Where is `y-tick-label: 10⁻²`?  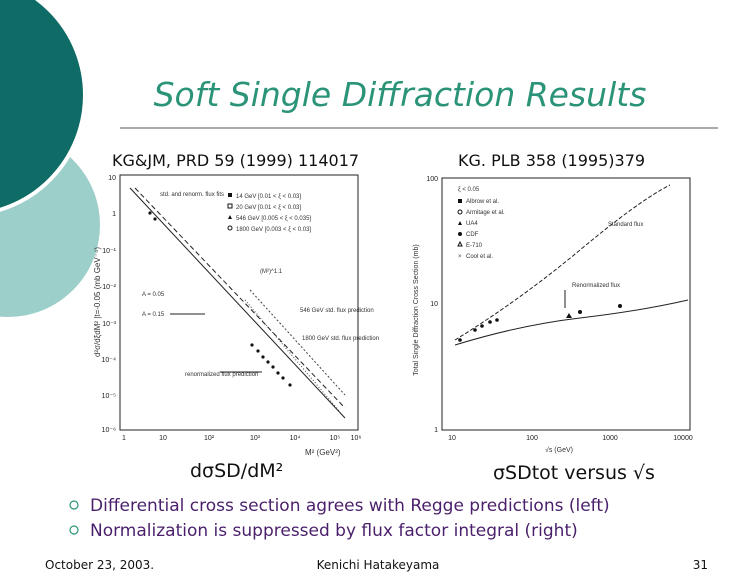 y-tick-label: 10⁻² is located at coordinates (109, 287).